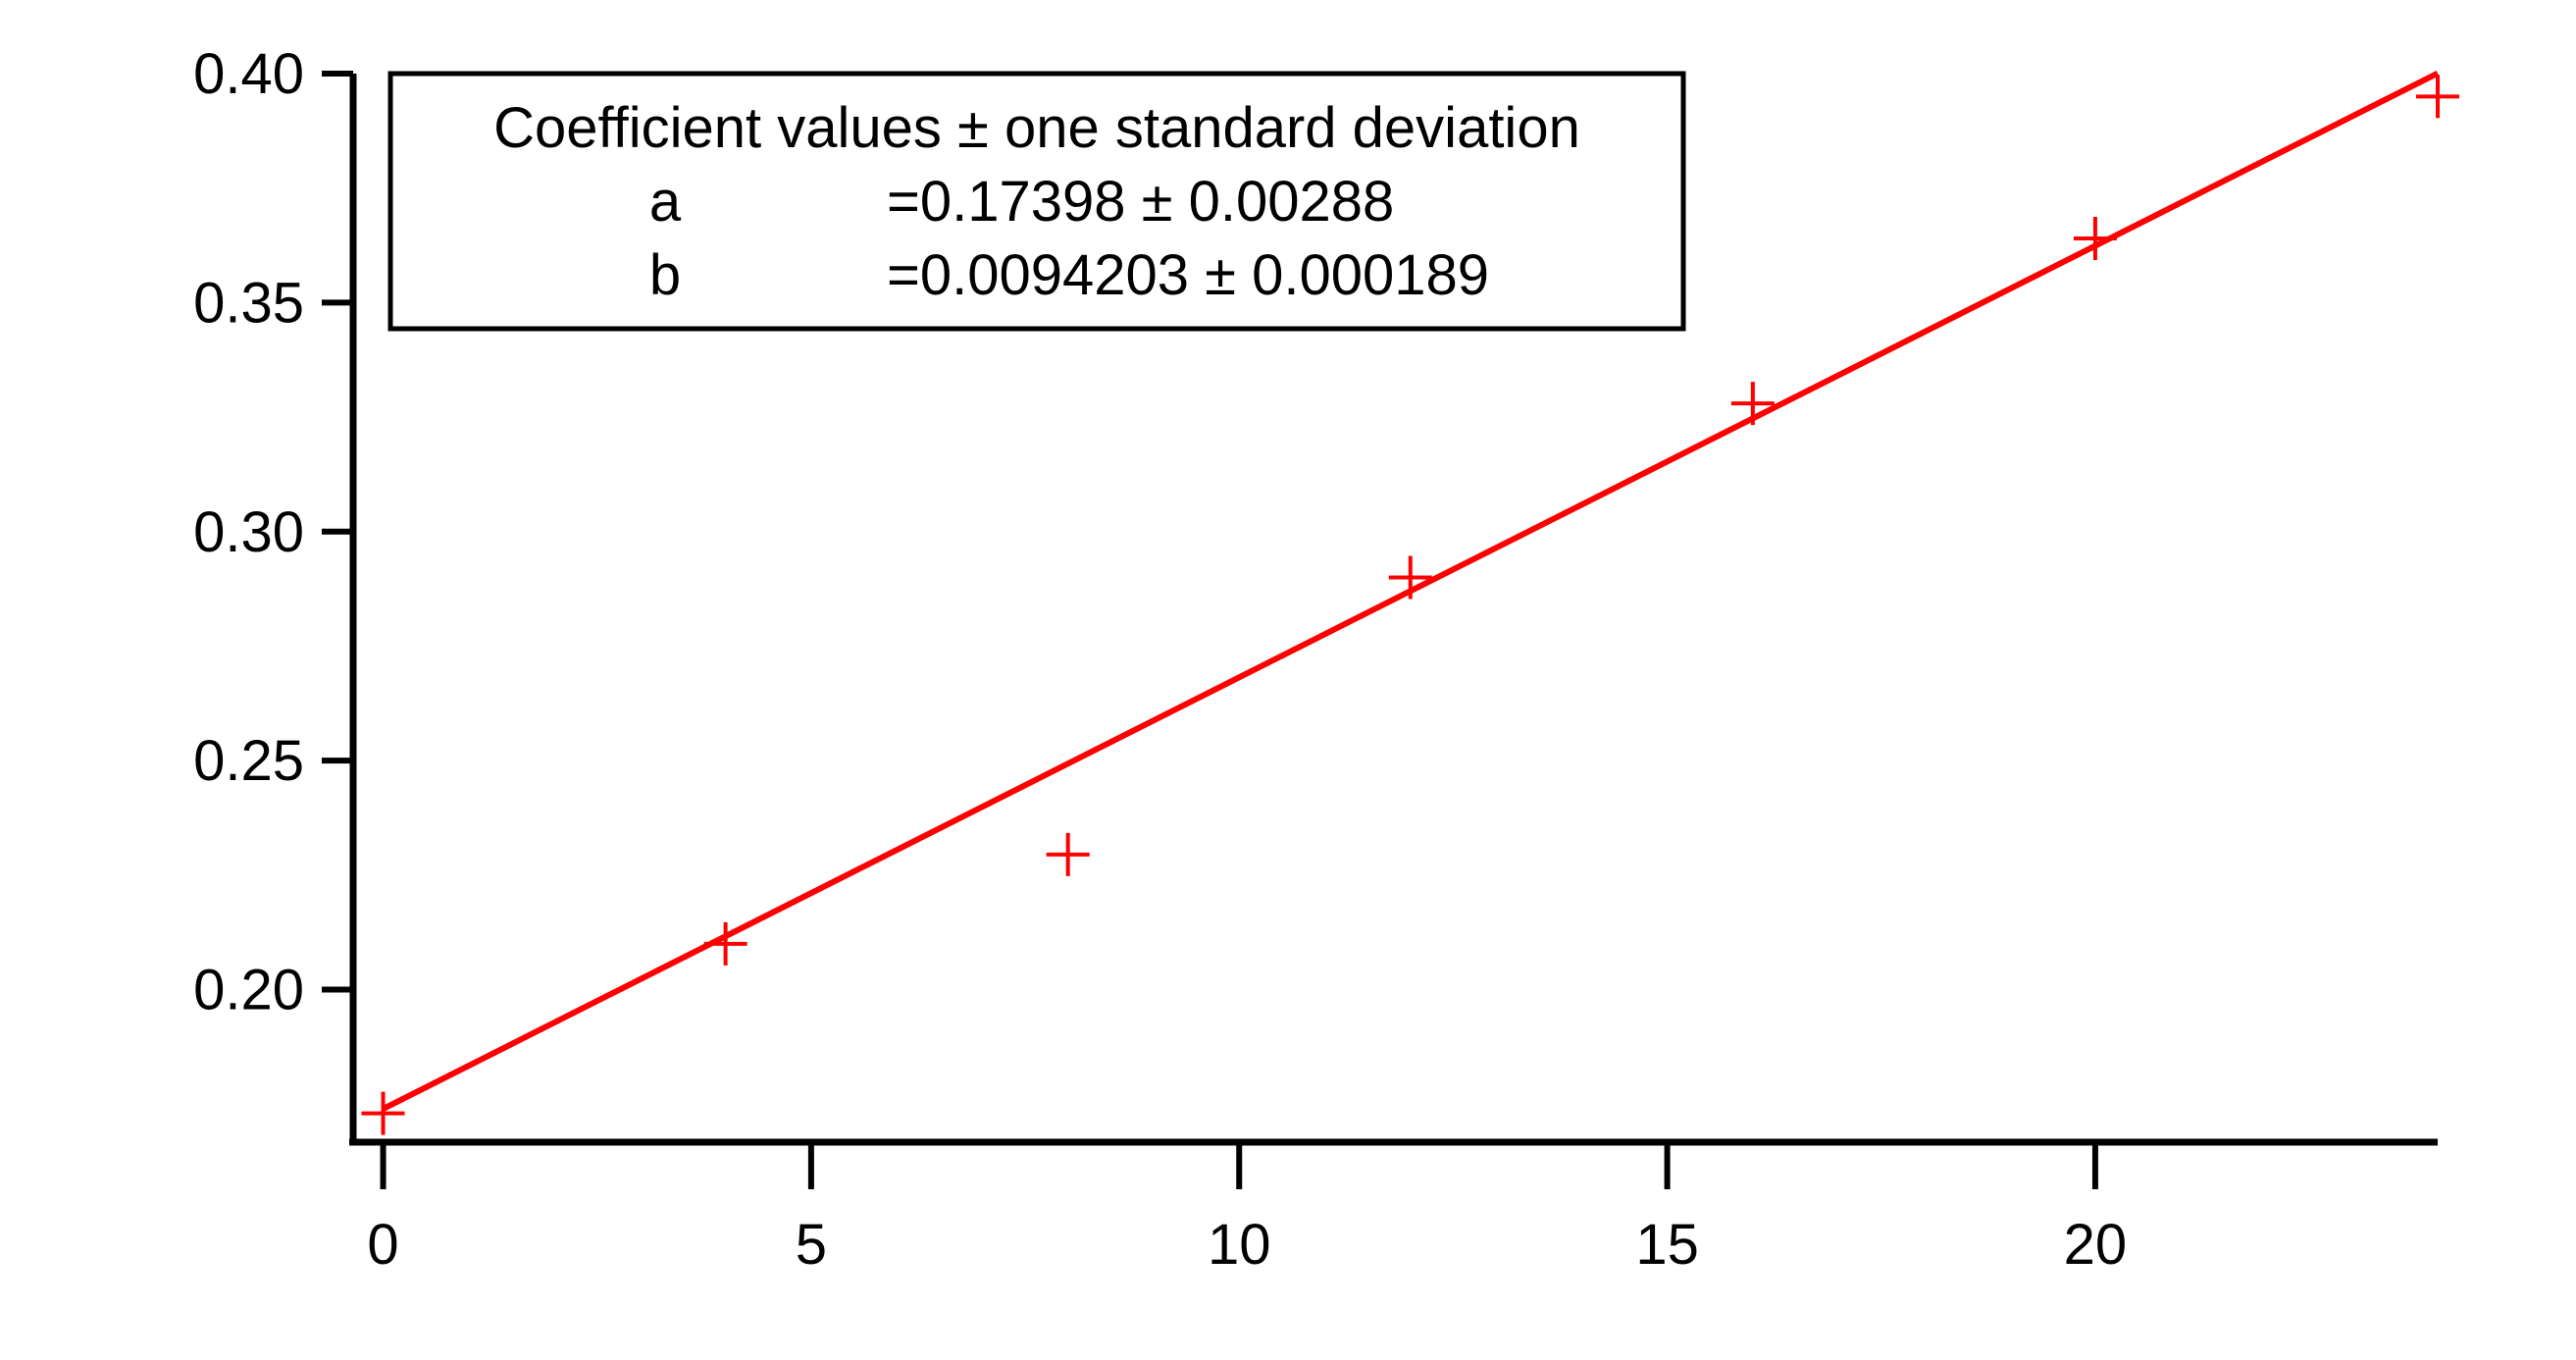 This screenshot has width=2576, height=1360. I want to click on x-ticks: 0 5 10 15 20, so click(1247, 1209).